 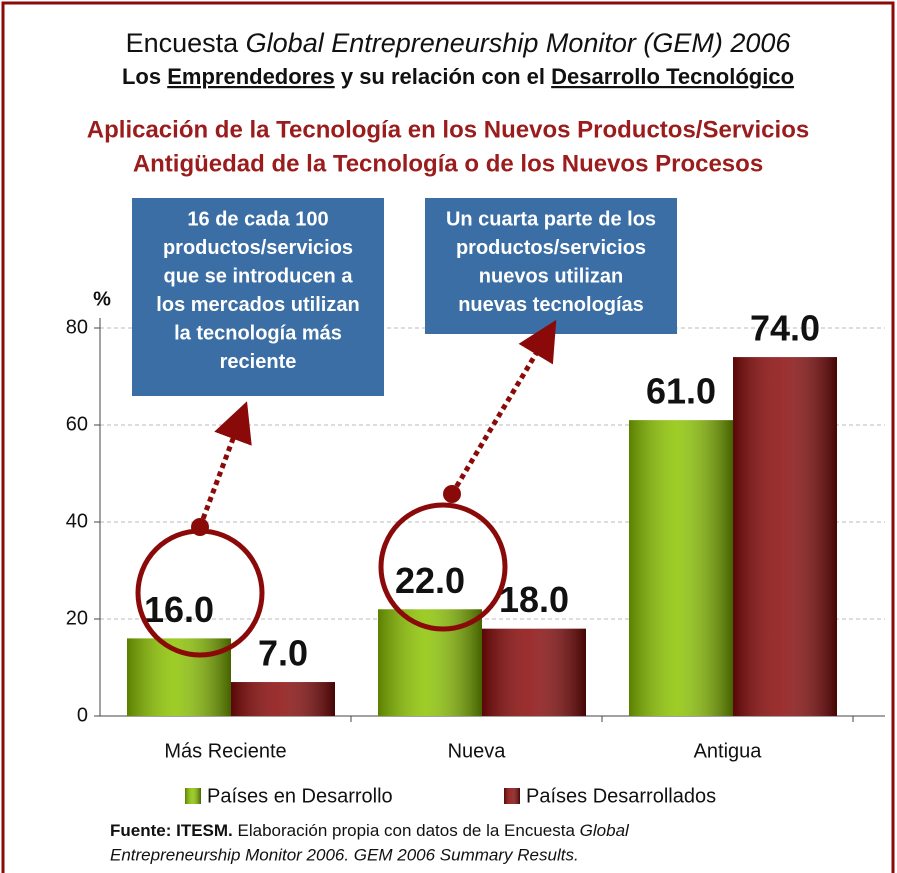 I want to click on annotation-text: 16 de cada 100, so click(x=257, y=219).